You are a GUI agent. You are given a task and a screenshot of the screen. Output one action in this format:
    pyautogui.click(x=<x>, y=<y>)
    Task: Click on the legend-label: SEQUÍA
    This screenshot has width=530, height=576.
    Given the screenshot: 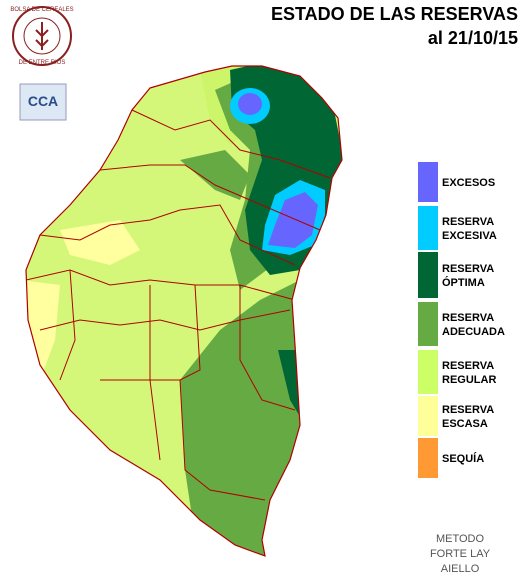 What is the action you would take?
    pyautogui.click(x=463, y=458)
    